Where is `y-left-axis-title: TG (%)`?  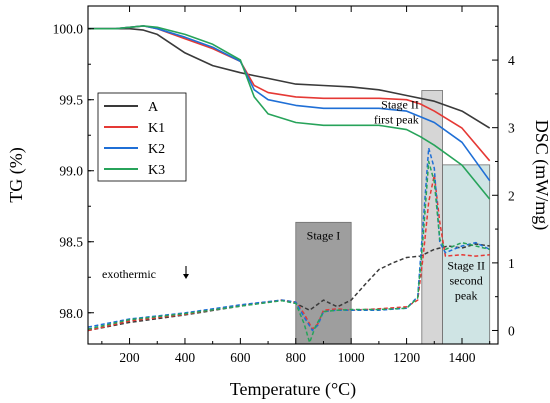 y-left-axis-title: TG (%) is located at coordinates (16, 174).